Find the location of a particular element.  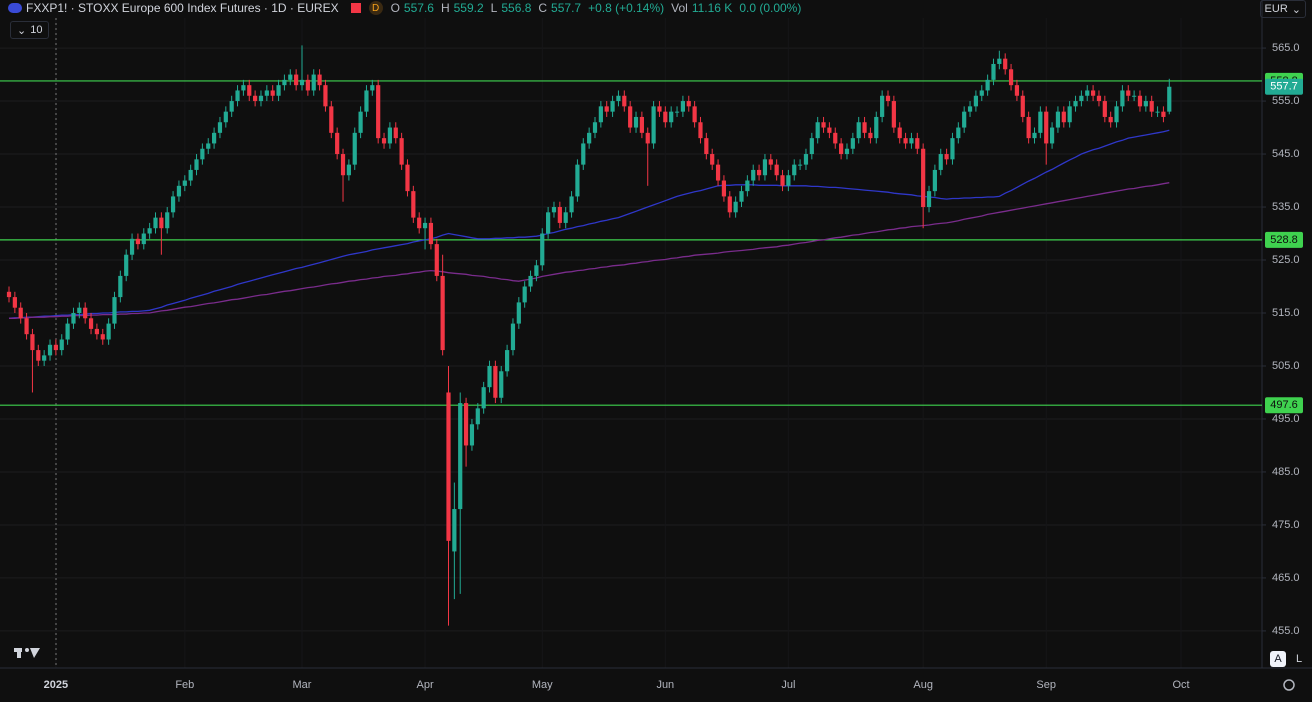

level-label: 528.8 is located at coordinates (1284, 240).